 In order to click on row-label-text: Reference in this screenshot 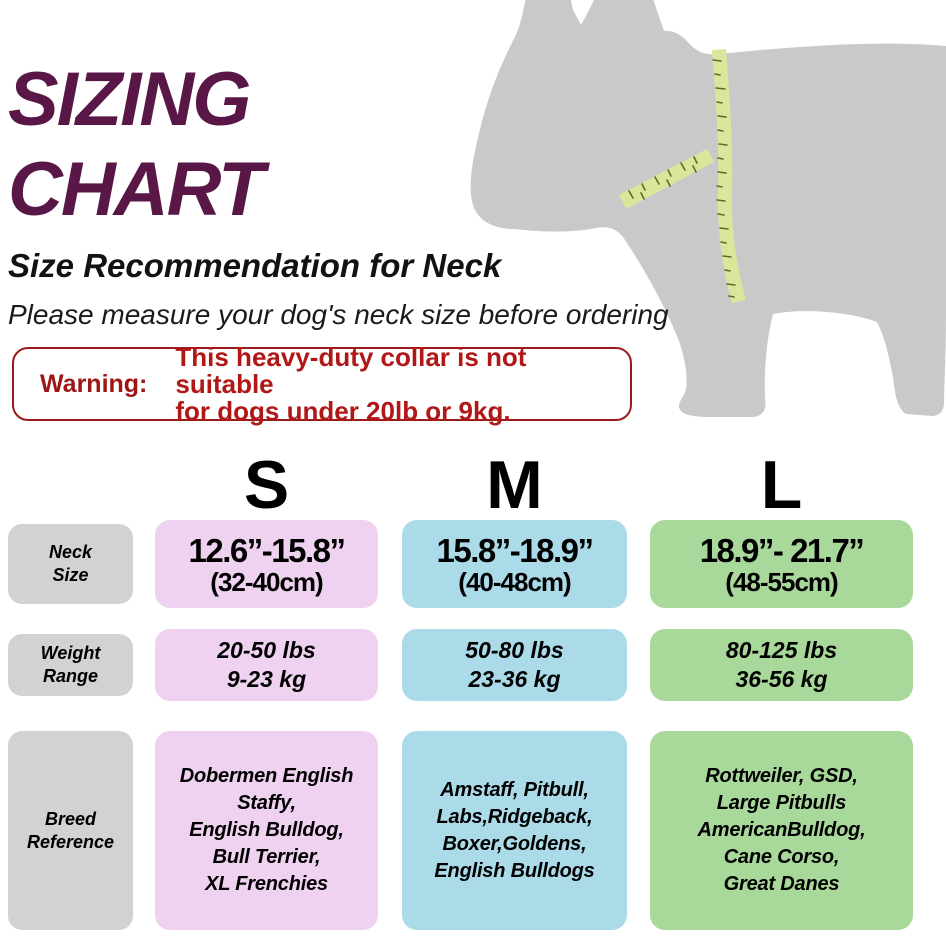, I will do `click(70, 841)`.